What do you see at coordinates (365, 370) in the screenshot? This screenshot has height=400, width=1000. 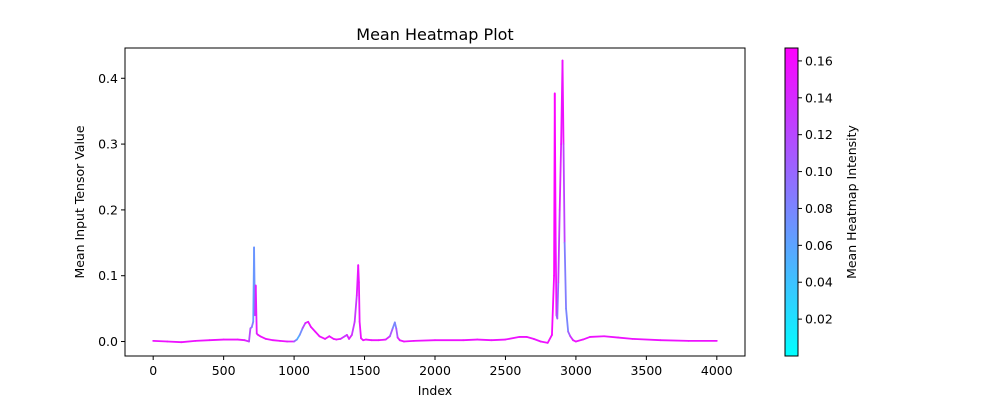 I see `x-tick-label: 1500` at bounding box center [365, 370].